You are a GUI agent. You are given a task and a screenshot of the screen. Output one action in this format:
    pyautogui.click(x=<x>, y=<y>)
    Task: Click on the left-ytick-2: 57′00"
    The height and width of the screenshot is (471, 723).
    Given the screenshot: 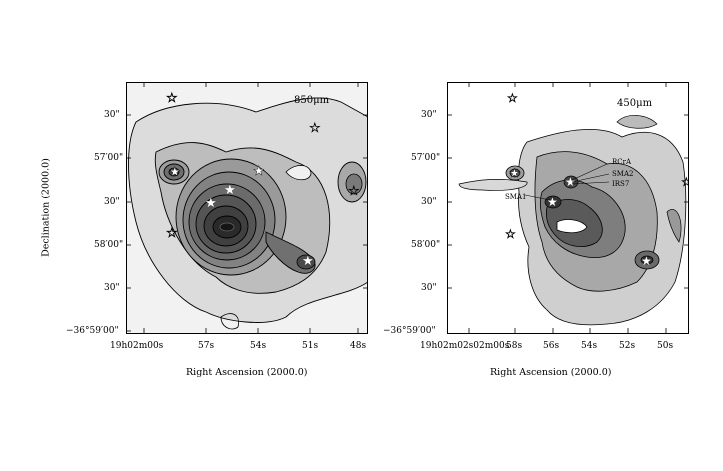 What is the action you would take?
    pyautogui.click(x=109, y=158)
    